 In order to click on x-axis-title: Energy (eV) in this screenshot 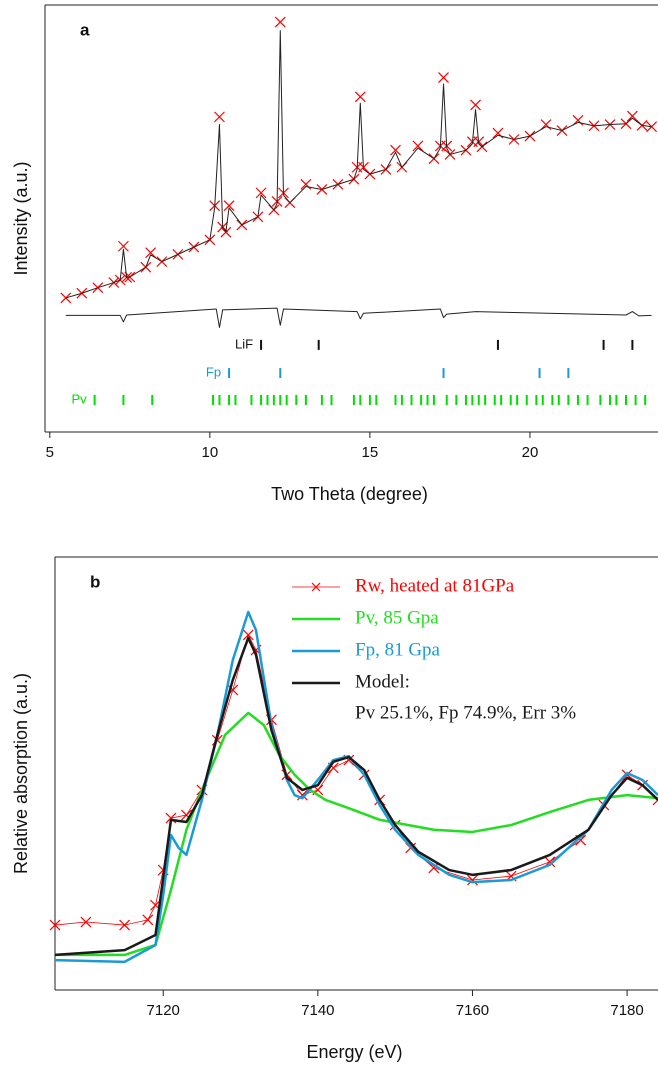, I will do `click(354, 1052)`.